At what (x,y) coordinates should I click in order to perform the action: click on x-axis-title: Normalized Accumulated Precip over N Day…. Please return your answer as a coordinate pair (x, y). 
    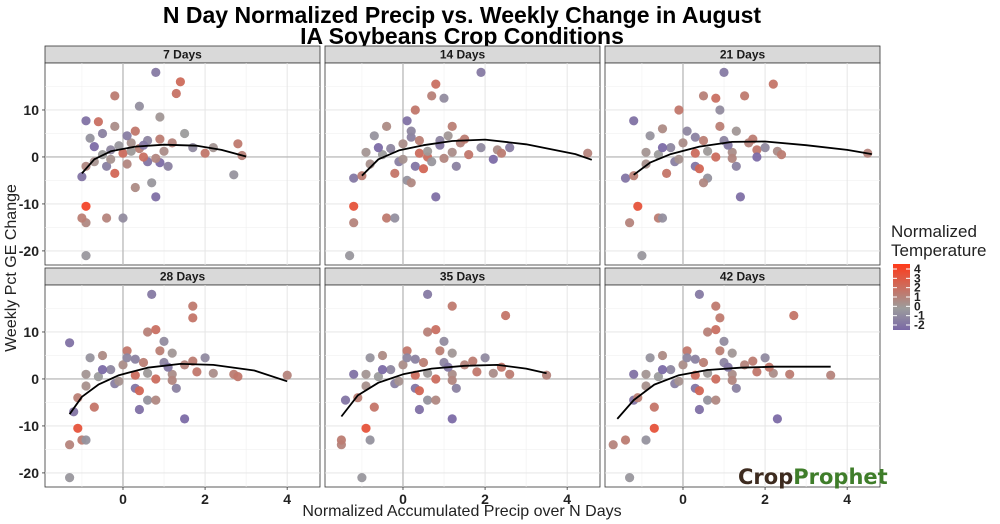
    Looking at the image, I should click on (461, 511).